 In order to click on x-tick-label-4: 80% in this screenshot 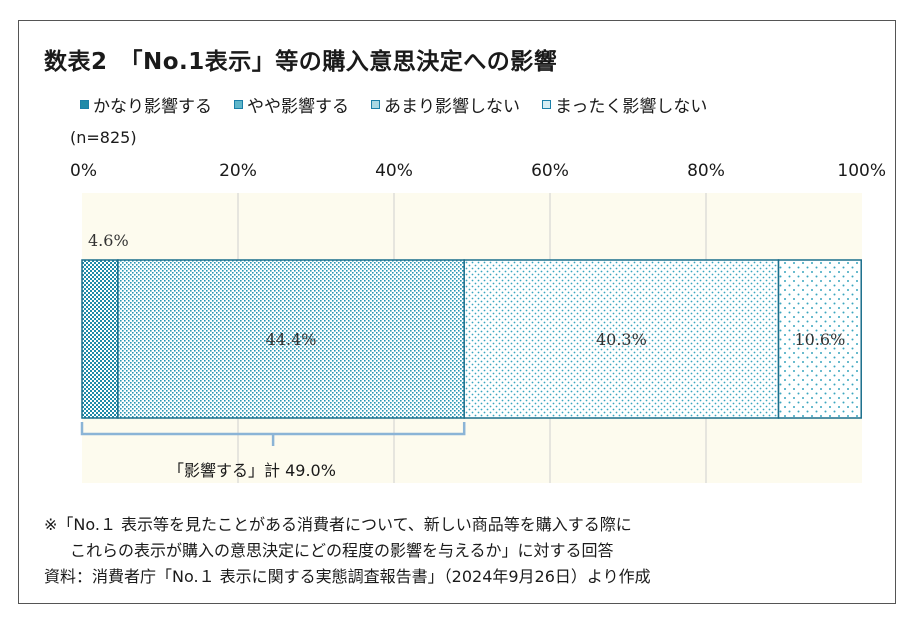, I will do `click(706, 171)`.